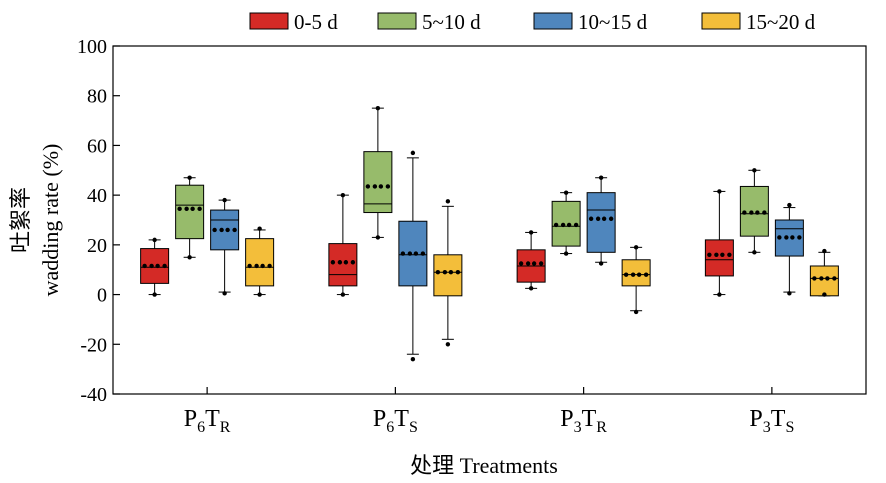  What do you see at coordinates (97, 246) in the screenshot?
I see `y-tick-label: 20` at bounding box center [97, 246].